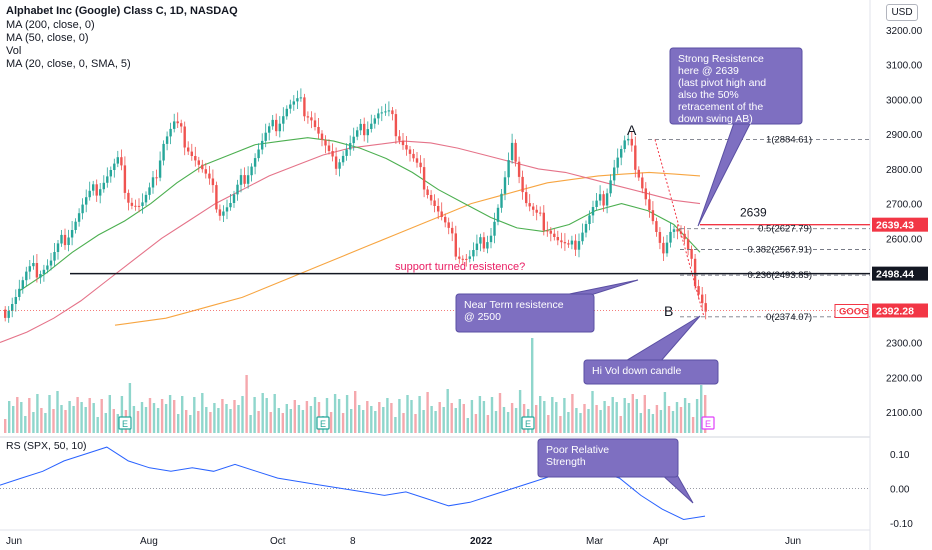 The height and width of the screenshot is (550, 932). Describe the element at coordinates (895, 226) in the screenshot. I see `price-badge-label: 2639.43` at that location.